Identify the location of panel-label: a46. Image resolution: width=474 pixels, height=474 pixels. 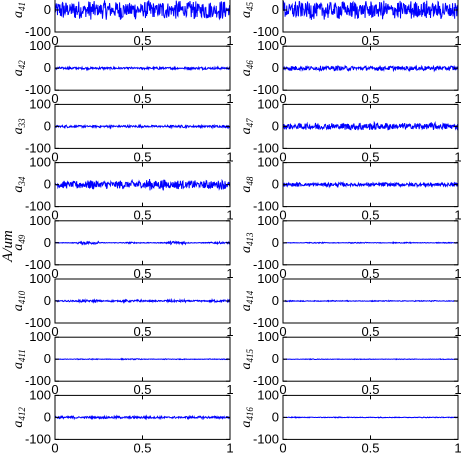
(247, 68).